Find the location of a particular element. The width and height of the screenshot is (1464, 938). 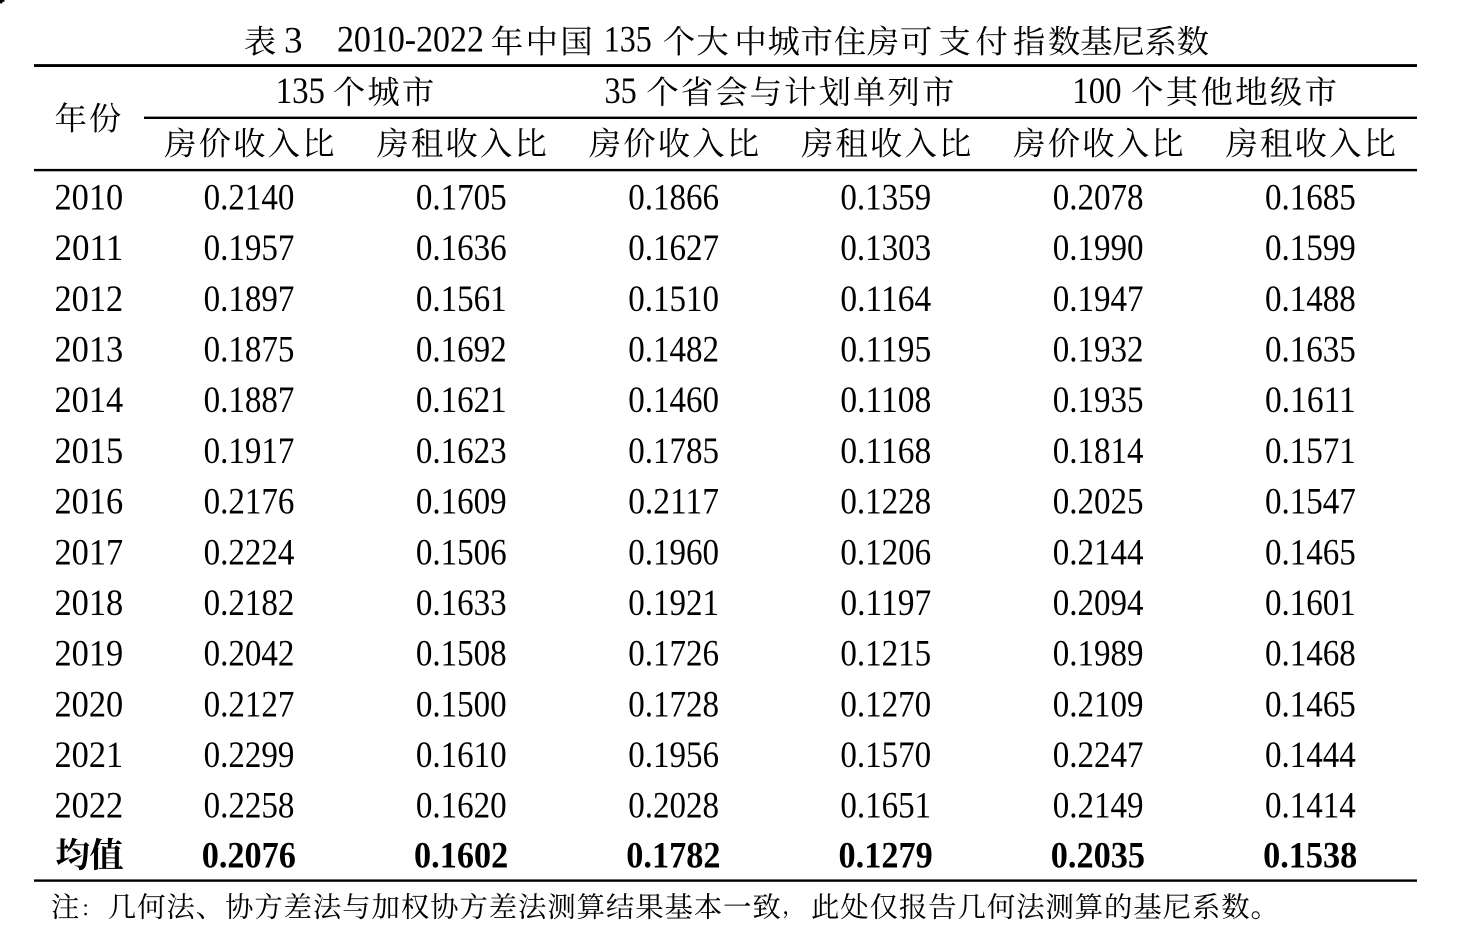

svg-text: 0.1228 is located at coordinates (885, 502).